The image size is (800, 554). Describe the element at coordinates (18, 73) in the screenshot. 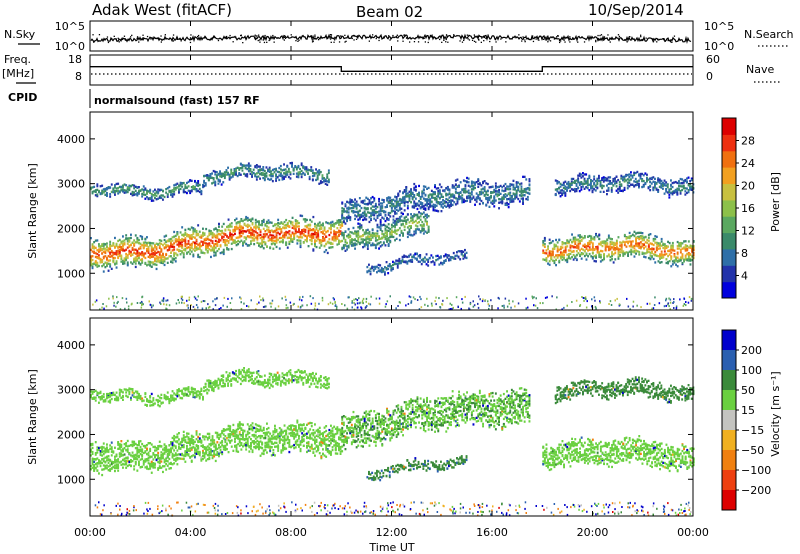

I see `freq-unit: [MHz]` at that location.